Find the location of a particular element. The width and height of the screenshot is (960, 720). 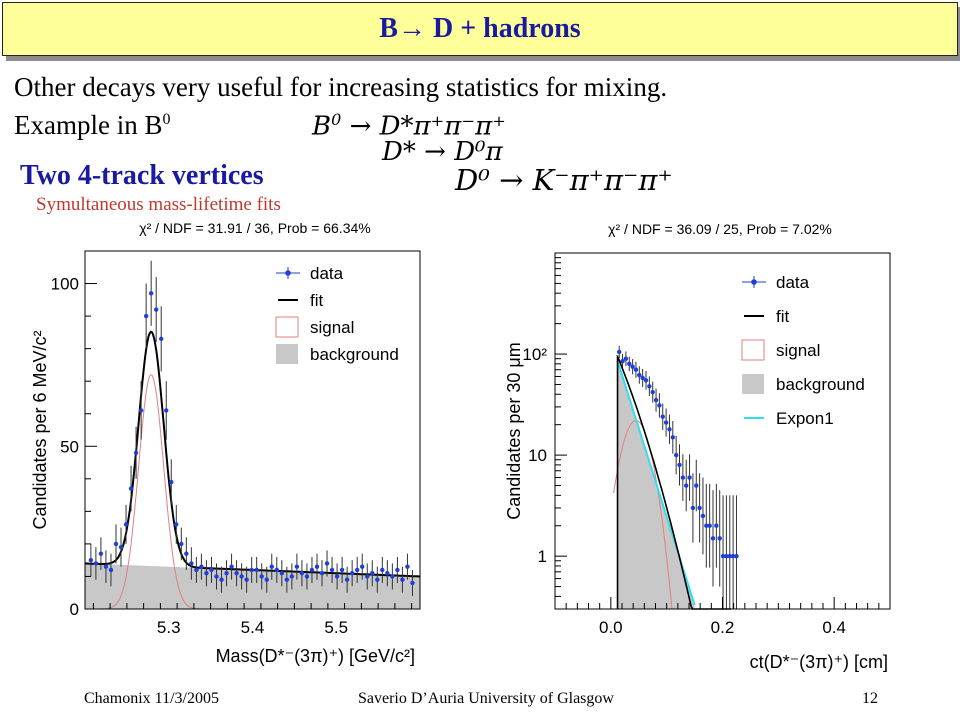

fit-note: Symultaneous mass-lifetime fits is located at coordinates (158, 204).